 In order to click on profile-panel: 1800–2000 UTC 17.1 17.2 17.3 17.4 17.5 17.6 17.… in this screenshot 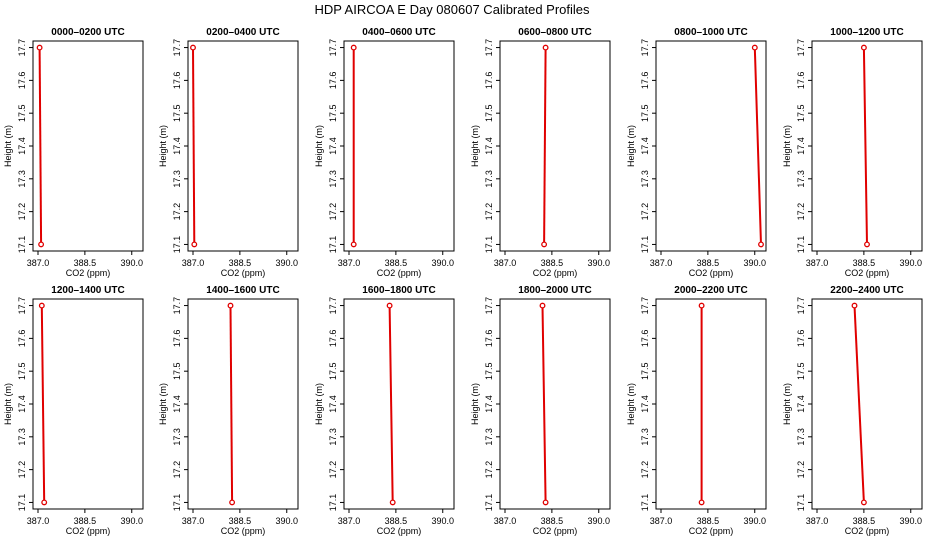, I will do `click(540, 410)`.